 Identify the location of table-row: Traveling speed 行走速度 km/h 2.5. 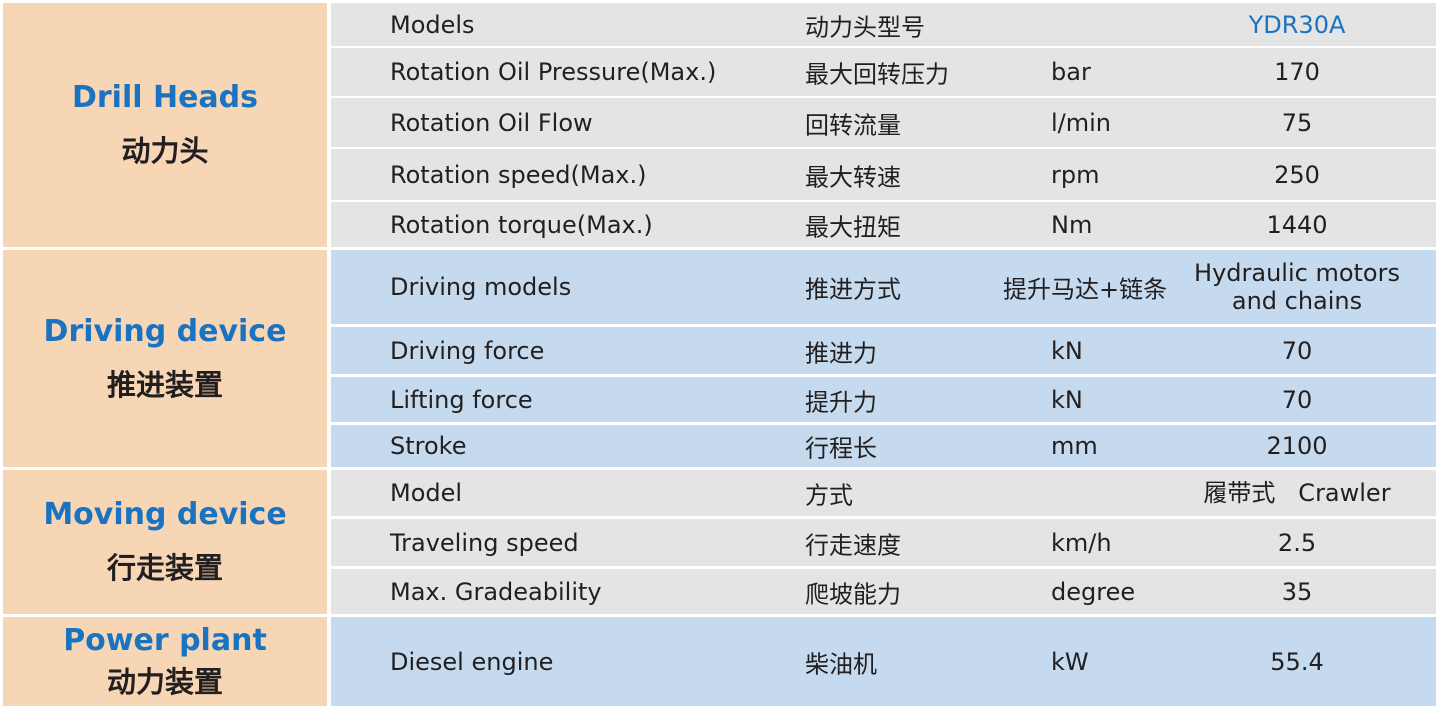
(883, 542).